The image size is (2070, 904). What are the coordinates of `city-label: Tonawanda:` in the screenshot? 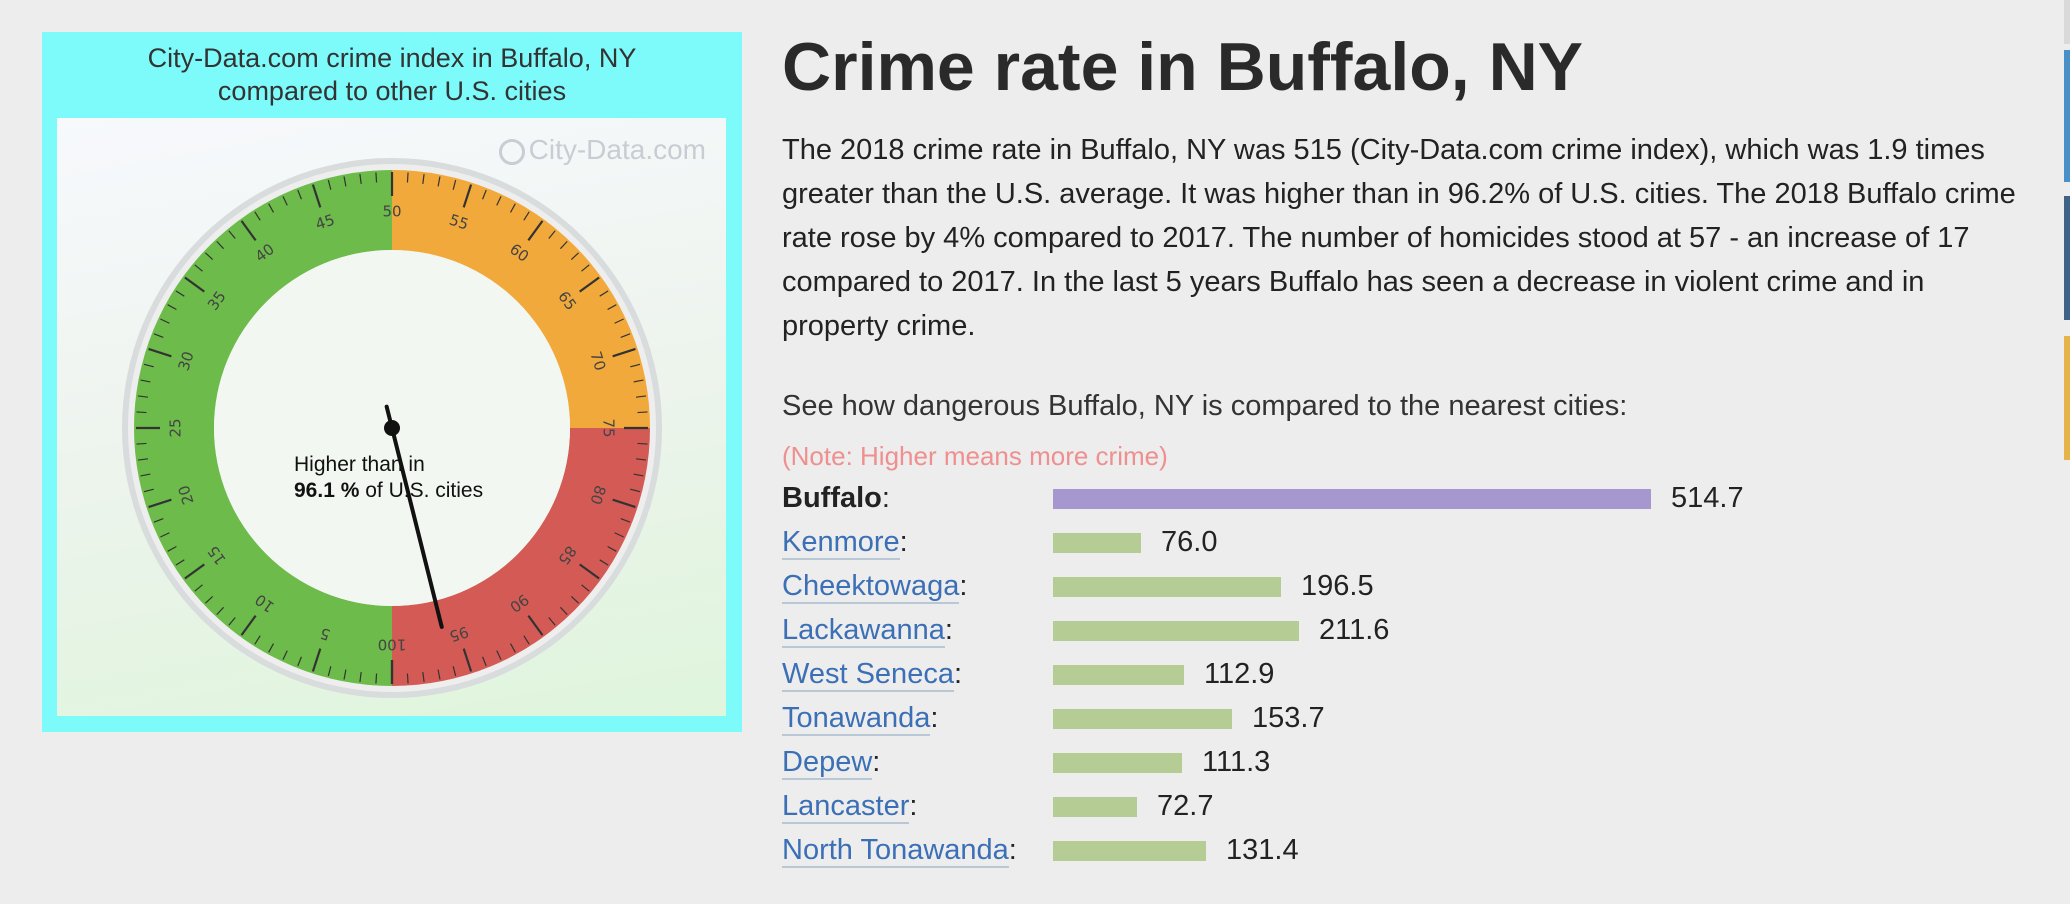 It's located at (860, 718).